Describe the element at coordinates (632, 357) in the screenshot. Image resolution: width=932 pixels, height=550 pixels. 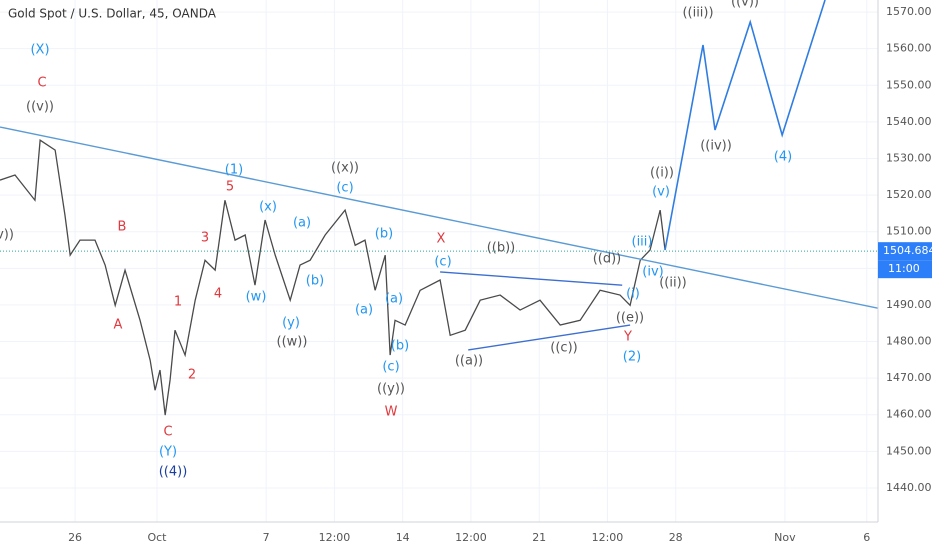
I see `wave-label: (2)` at that location.